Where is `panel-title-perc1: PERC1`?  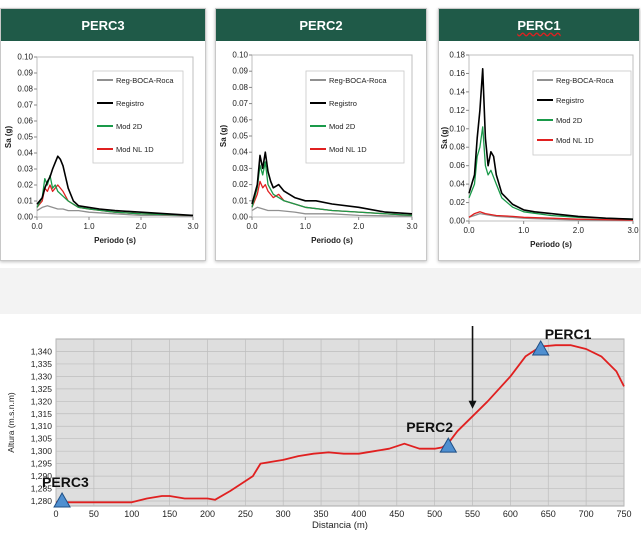 panel-title-perc1: PERC1 is located at coordinates (539, 25).